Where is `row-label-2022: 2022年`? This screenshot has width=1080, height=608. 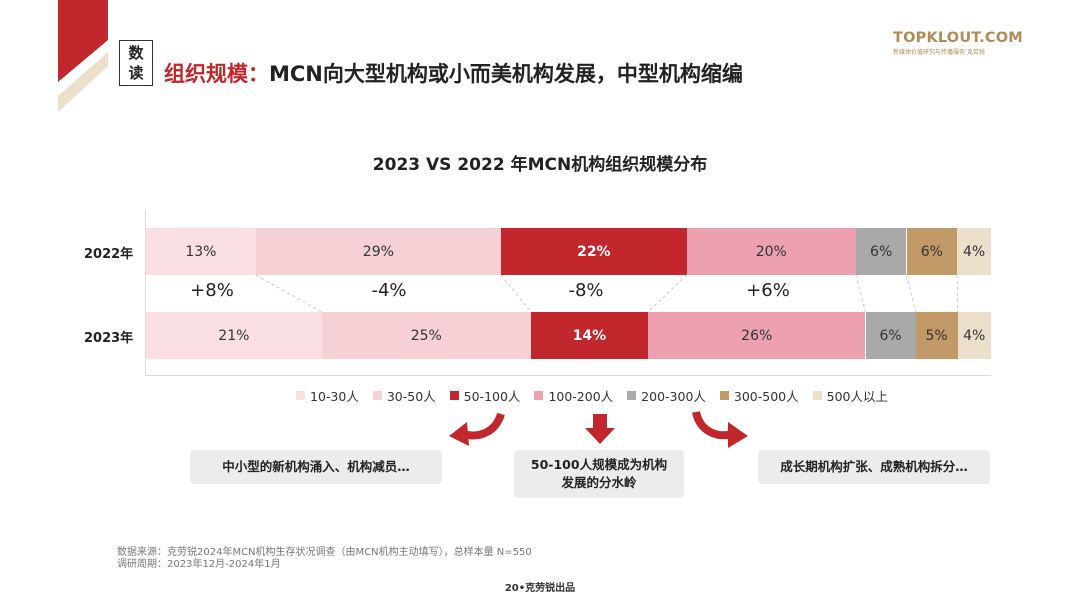
row-label-2022: 2022年 is located at coordinates (109, 254).